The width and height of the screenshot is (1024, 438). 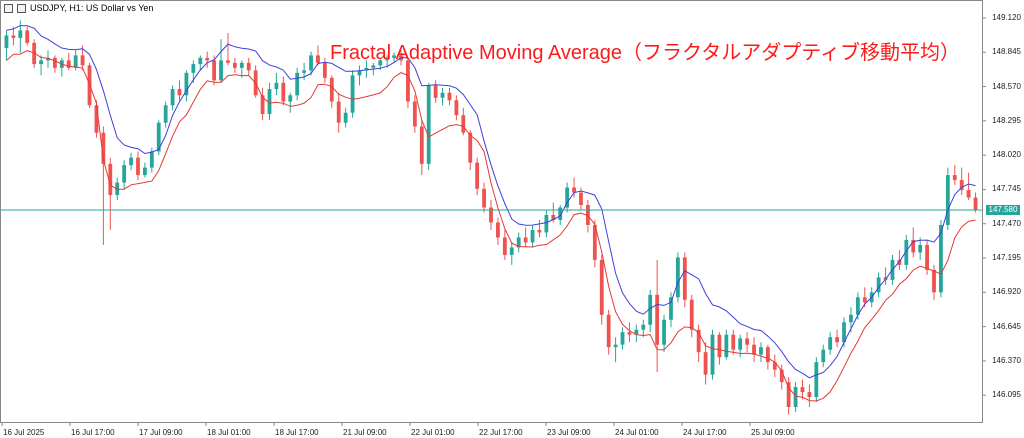 I want to click on date-tick-label: 21 Jul 09:00, so click(x=365, y=432).